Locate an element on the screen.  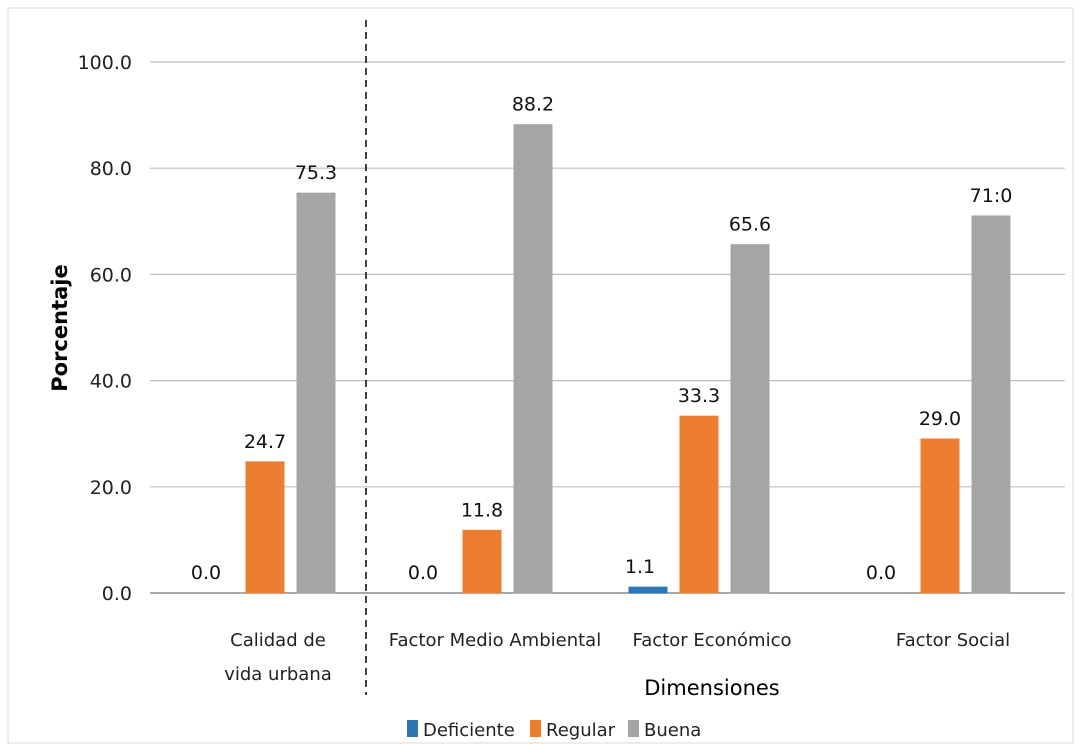
legend-label-regular: Regular is located at coordinates (581, 730).